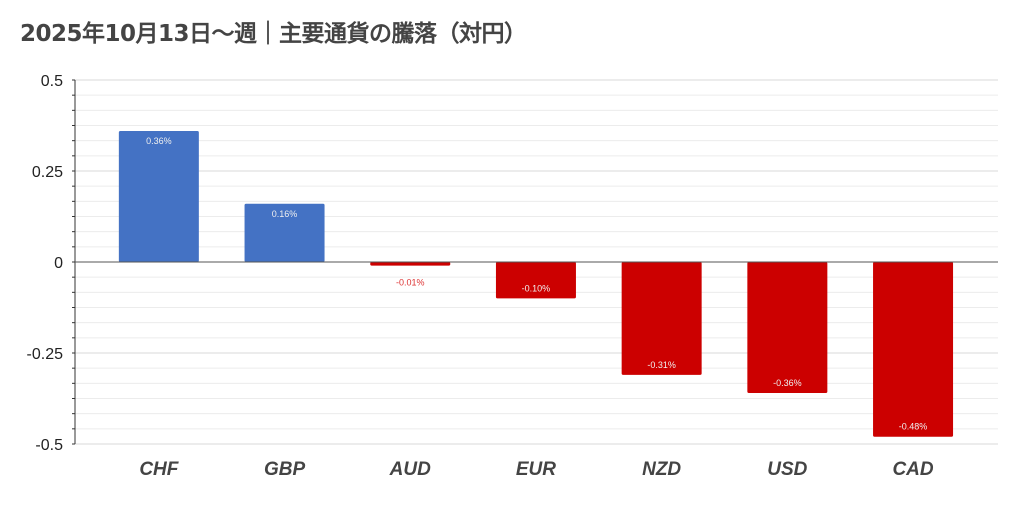 Image resolution: width=1024 pixels, height=507 pixels. Describe the element at coordinates (273, 34) in the screenshot. I see `chart-title: 2025年10月13日～週｜主要通貨の騰落（対円）` at that location.